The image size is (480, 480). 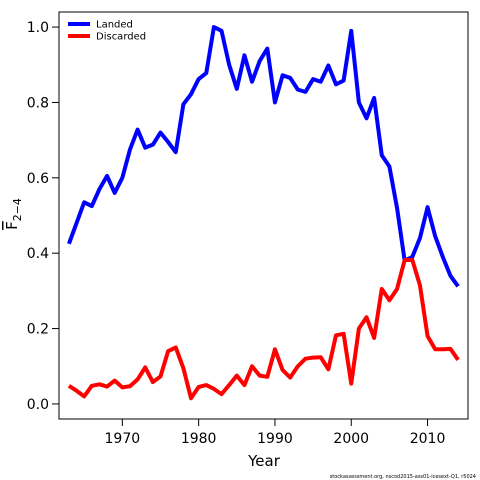 I want to click on legend-label-landed: Landed, so click(x=114, y=25).